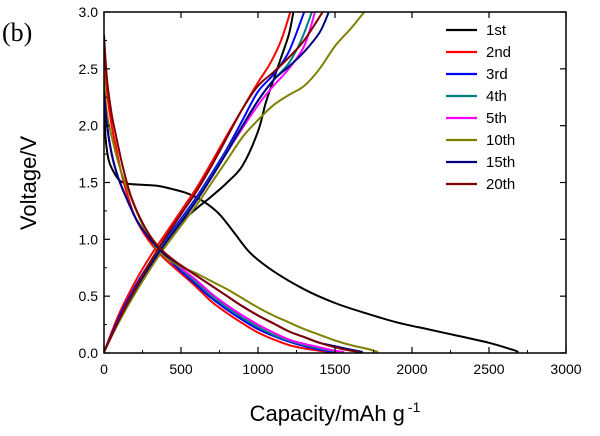 The image size is (600, 436). What do you see at coordinates (496, 96) in the screenshot?
I see `legend-label-4th: 4th` at bounding box center [496, 96].